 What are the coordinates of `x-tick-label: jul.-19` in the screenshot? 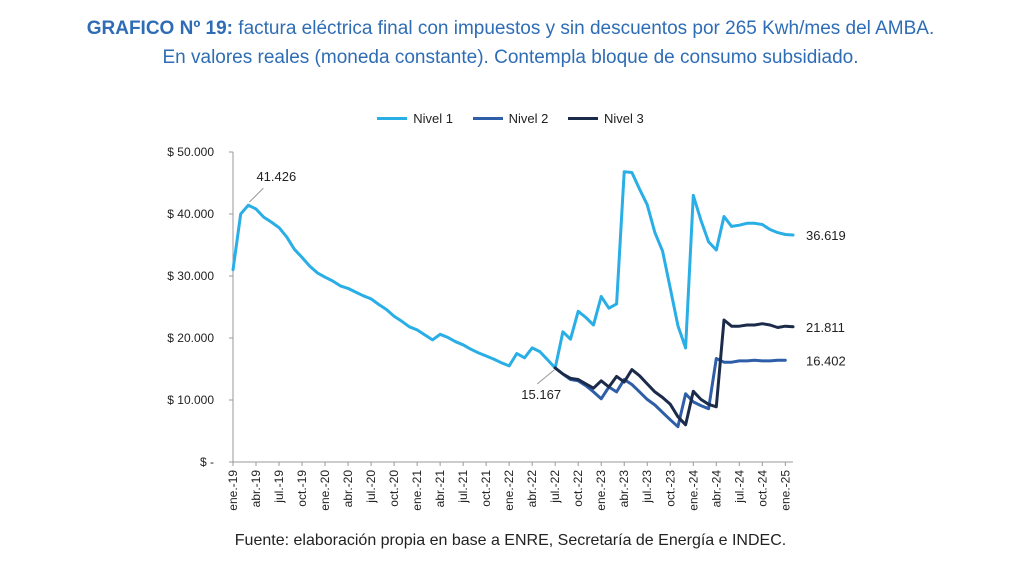 It's located at (279, 487).